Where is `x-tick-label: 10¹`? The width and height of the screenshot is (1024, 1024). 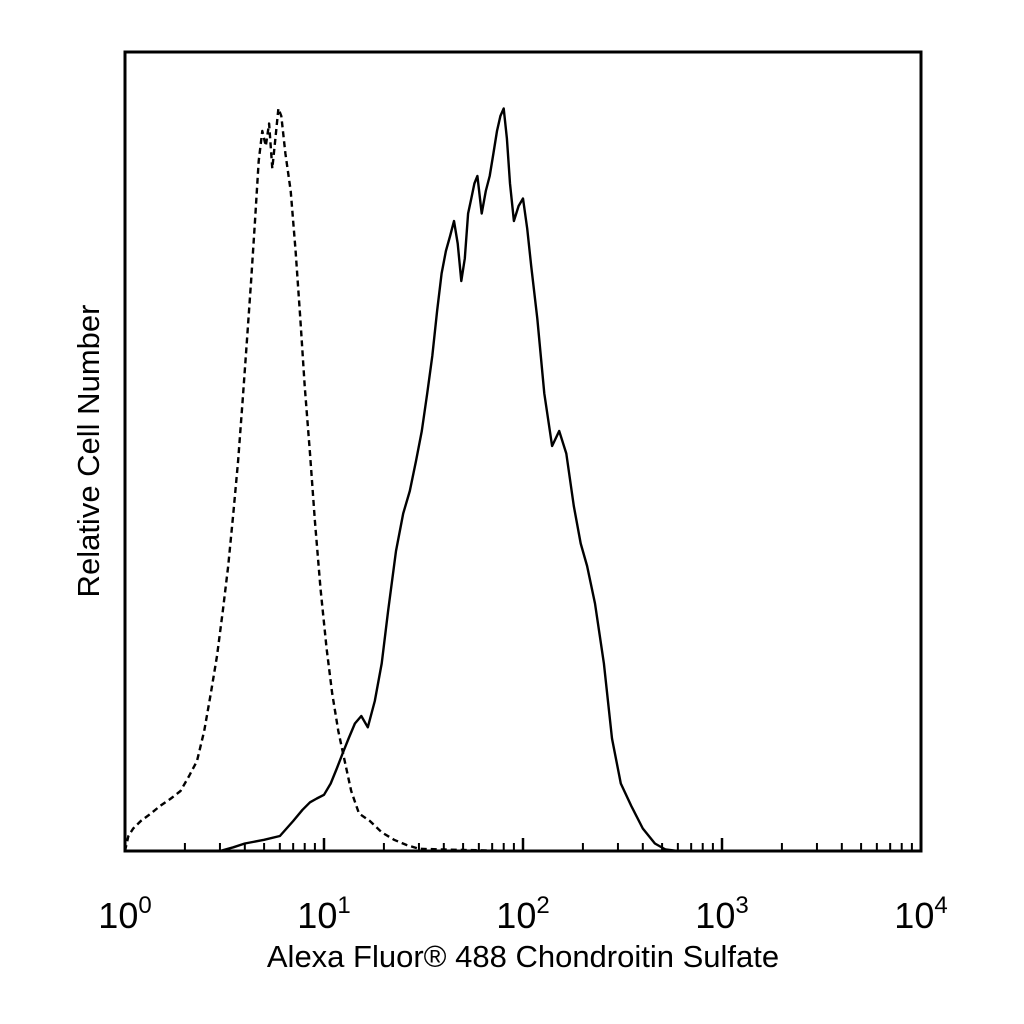 x-tick-label: 10¹ is located at coordinates (323, 914).